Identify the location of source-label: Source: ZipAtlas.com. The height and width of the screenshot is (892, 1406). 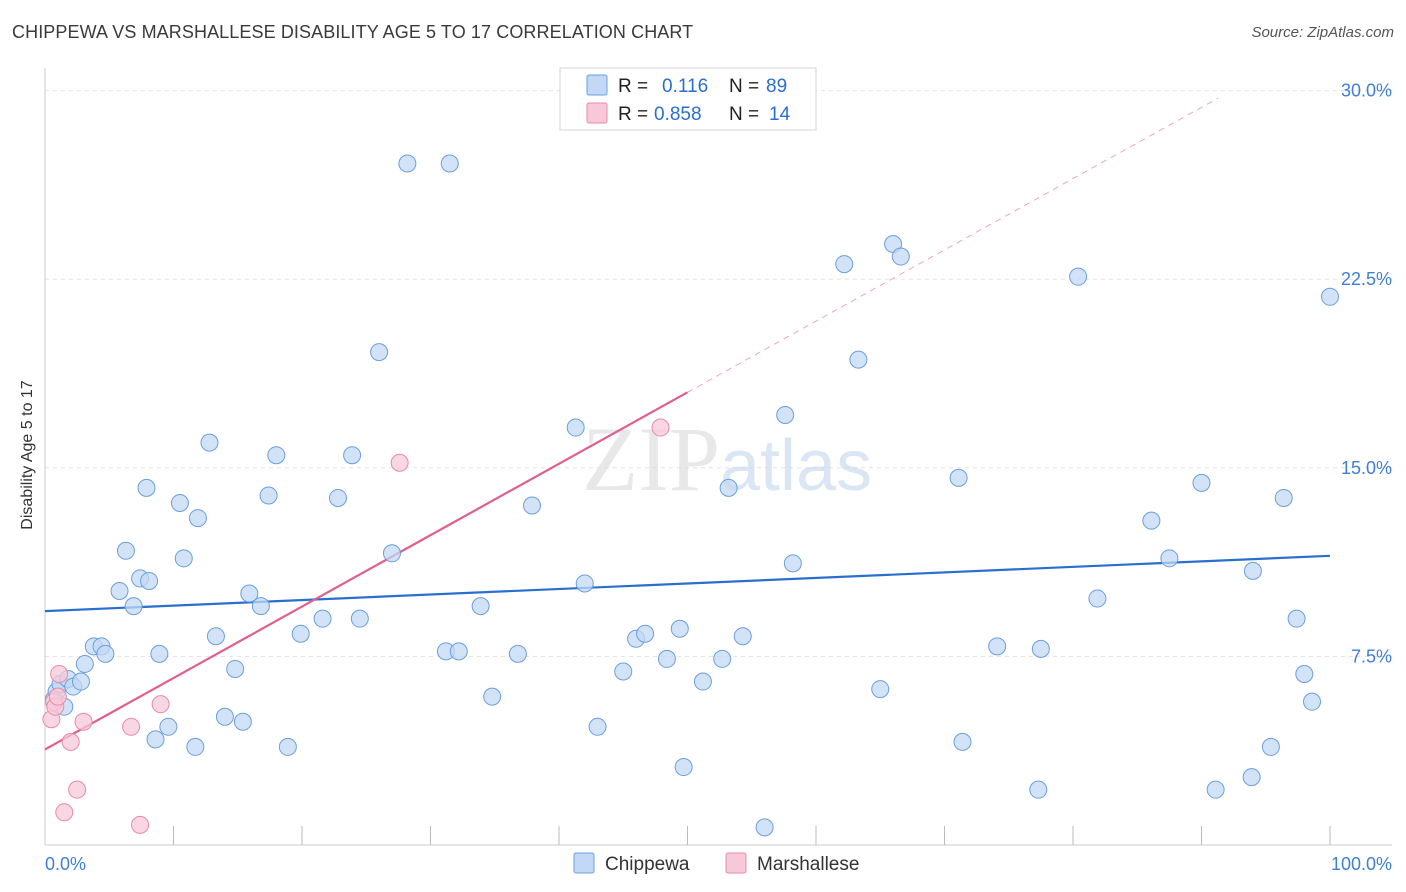
(1322, 32).